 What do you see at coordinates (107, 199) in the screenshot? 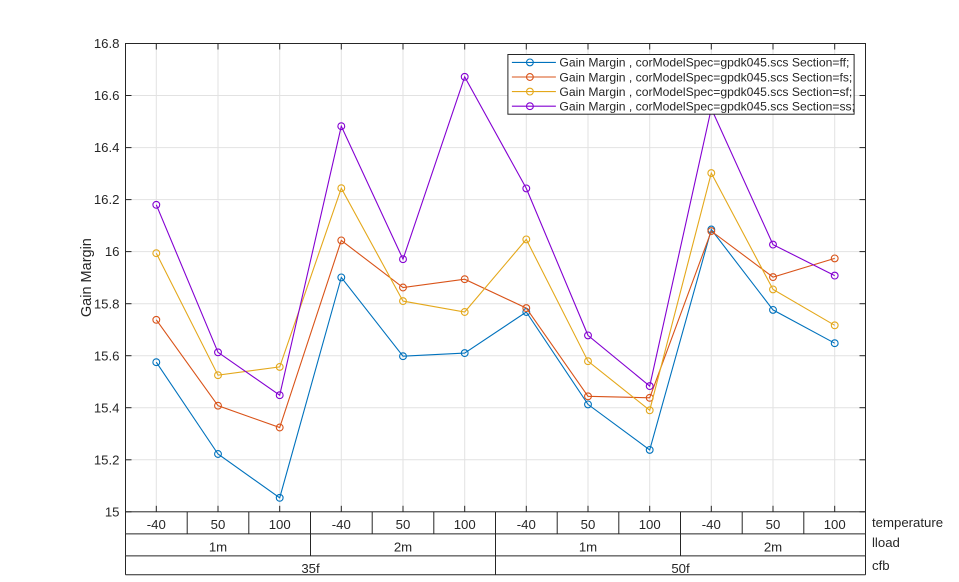
I see `svg-text: 16.2` at bounding box center [107, 199].